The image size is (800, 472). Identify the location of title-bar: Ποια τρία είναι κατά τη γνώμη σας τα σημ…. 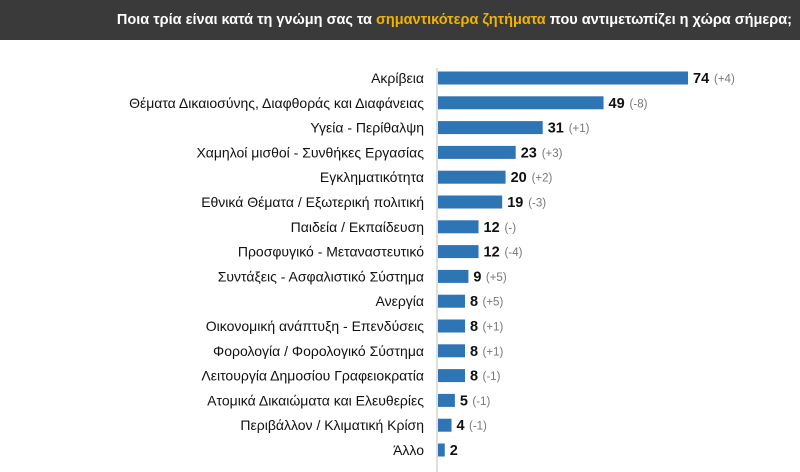
(400, 20).